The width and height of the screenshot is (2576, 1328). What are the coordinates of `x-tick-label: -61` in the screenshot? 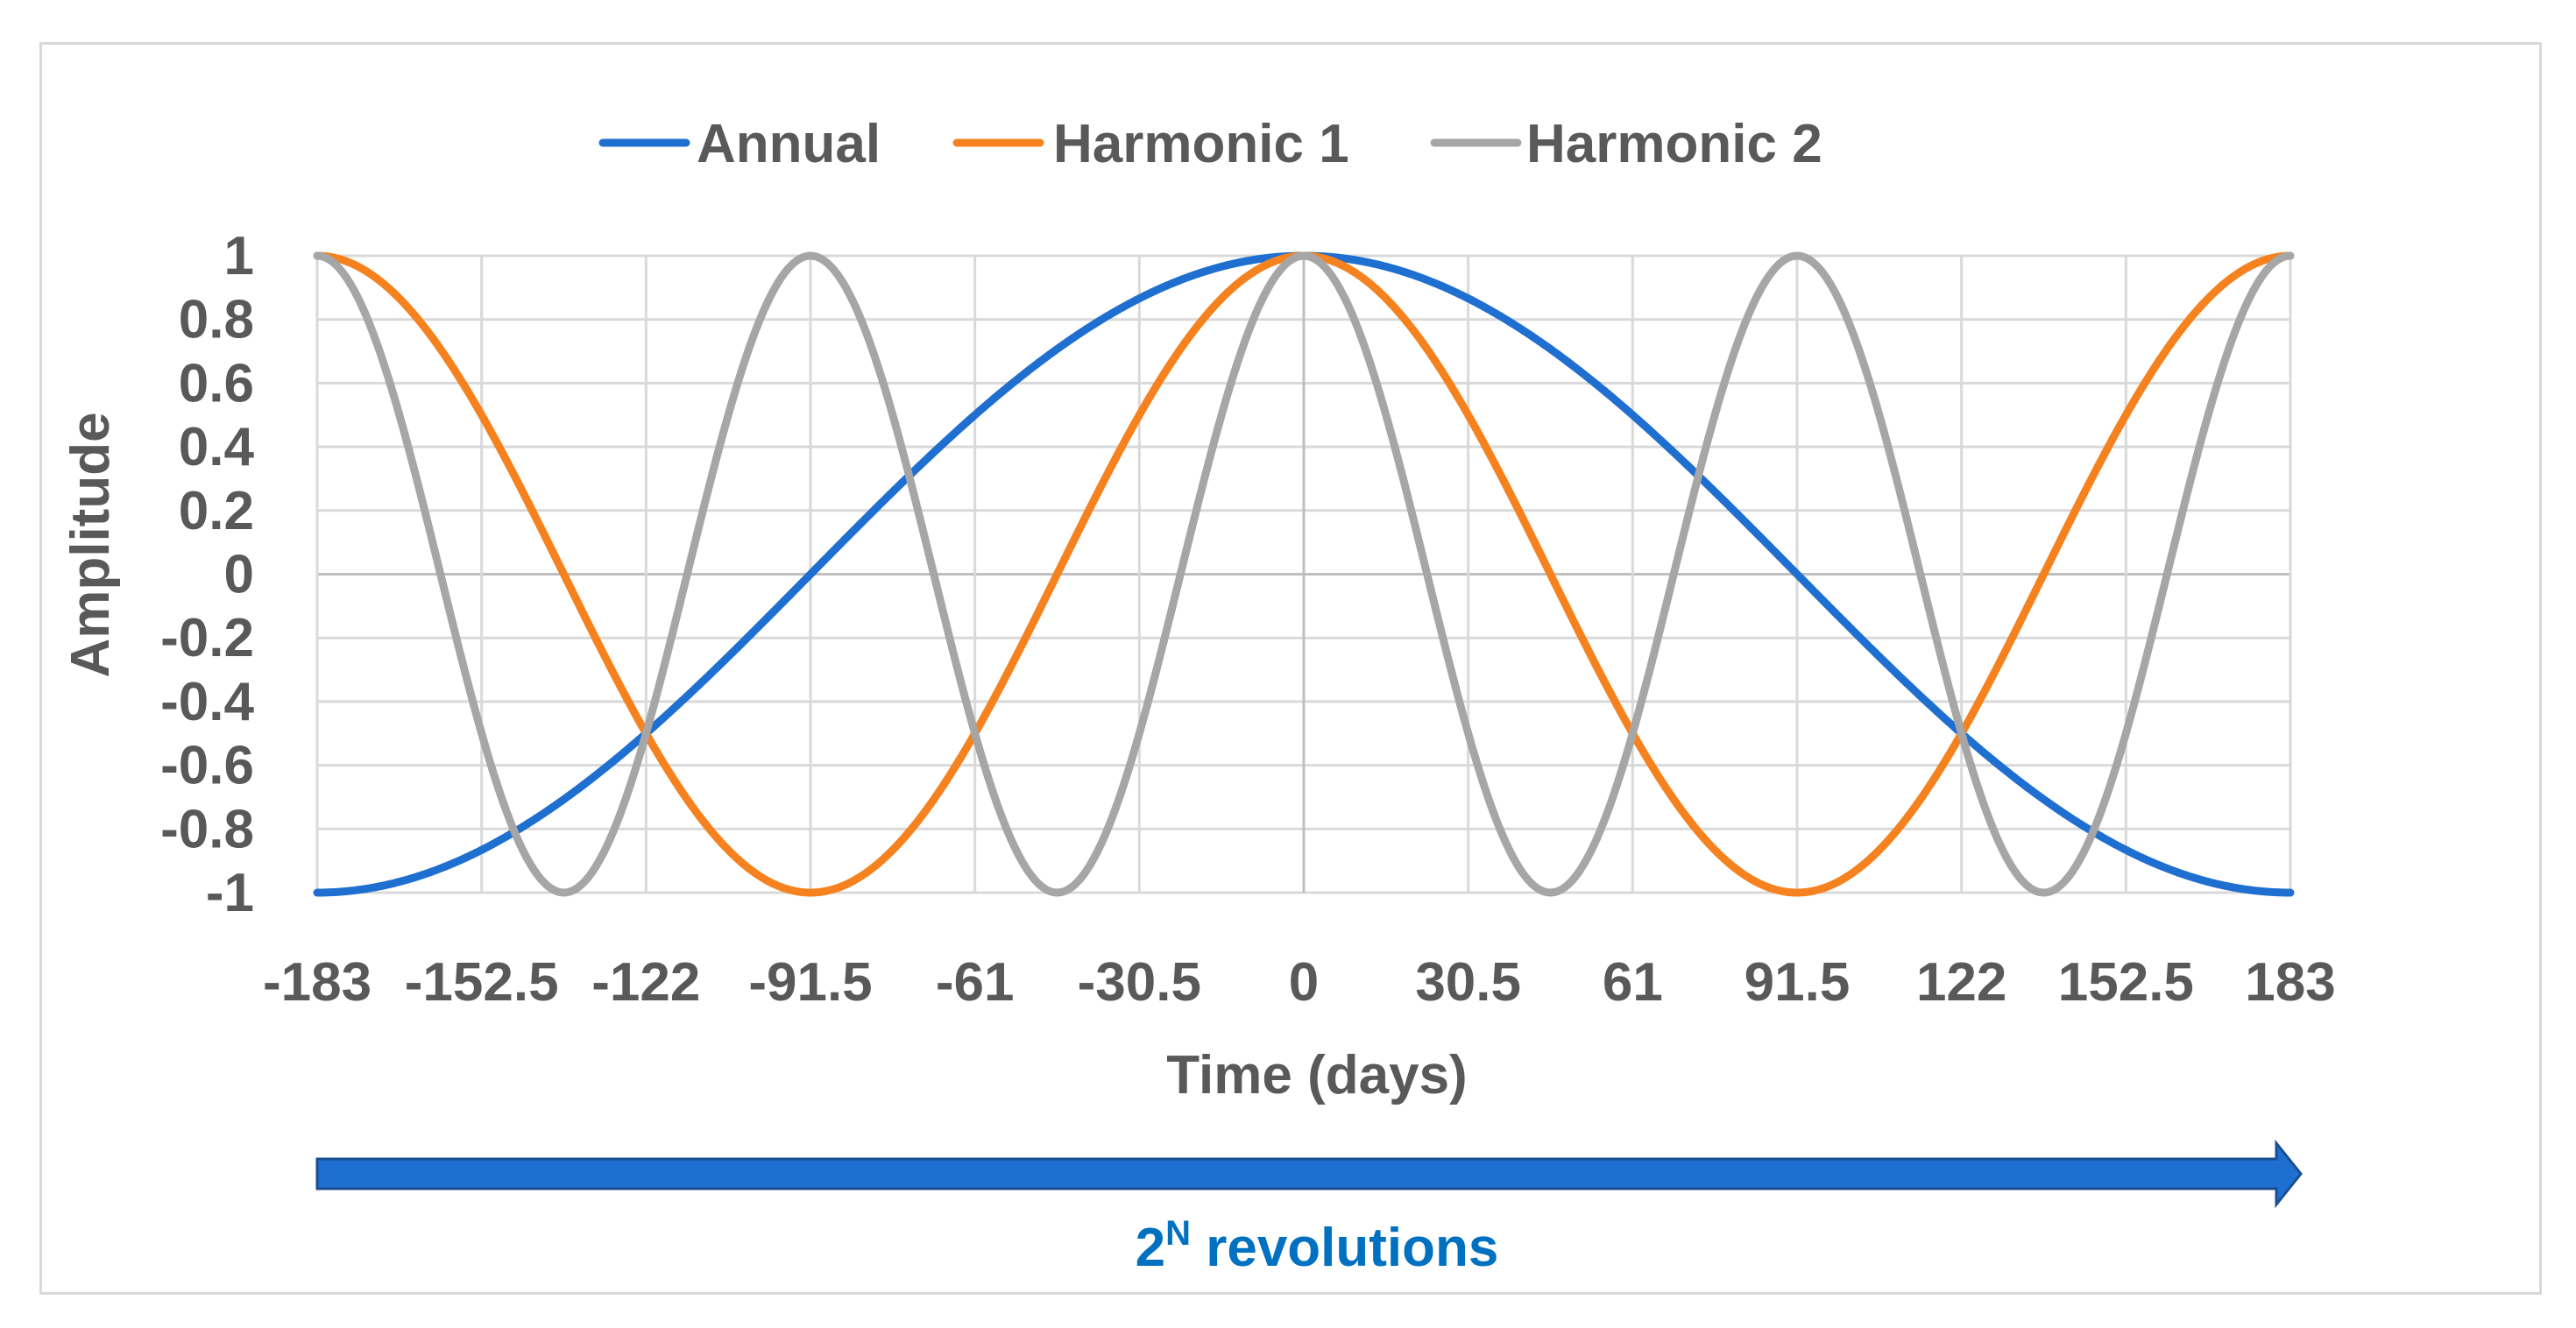 It's located at (975, 982).